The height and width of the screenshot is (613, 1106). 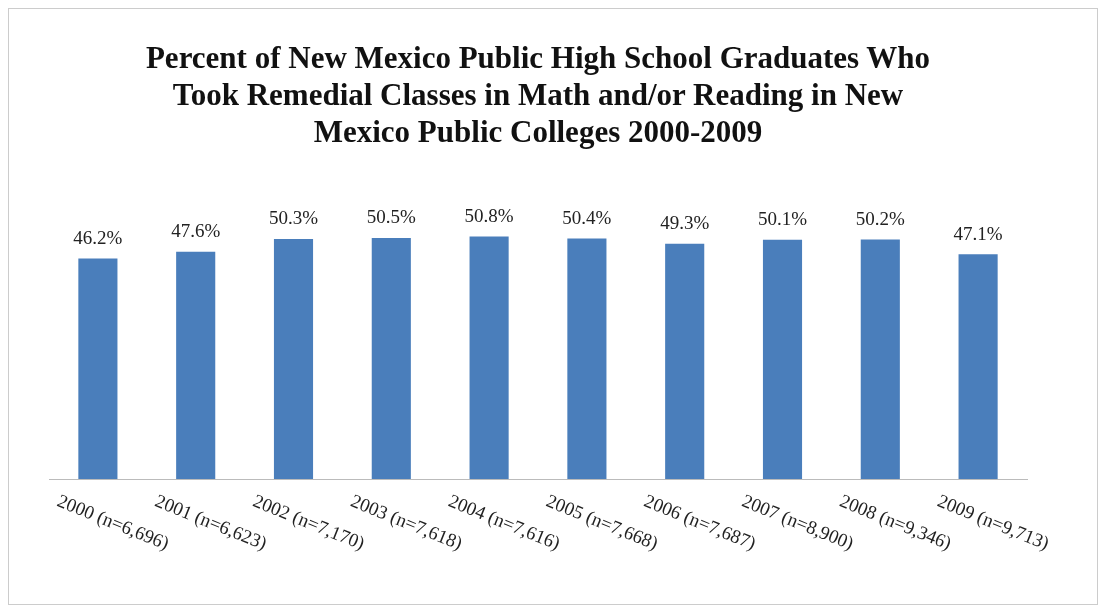 I want to click on data-label: 50.1%, so click(x=782, y=219).